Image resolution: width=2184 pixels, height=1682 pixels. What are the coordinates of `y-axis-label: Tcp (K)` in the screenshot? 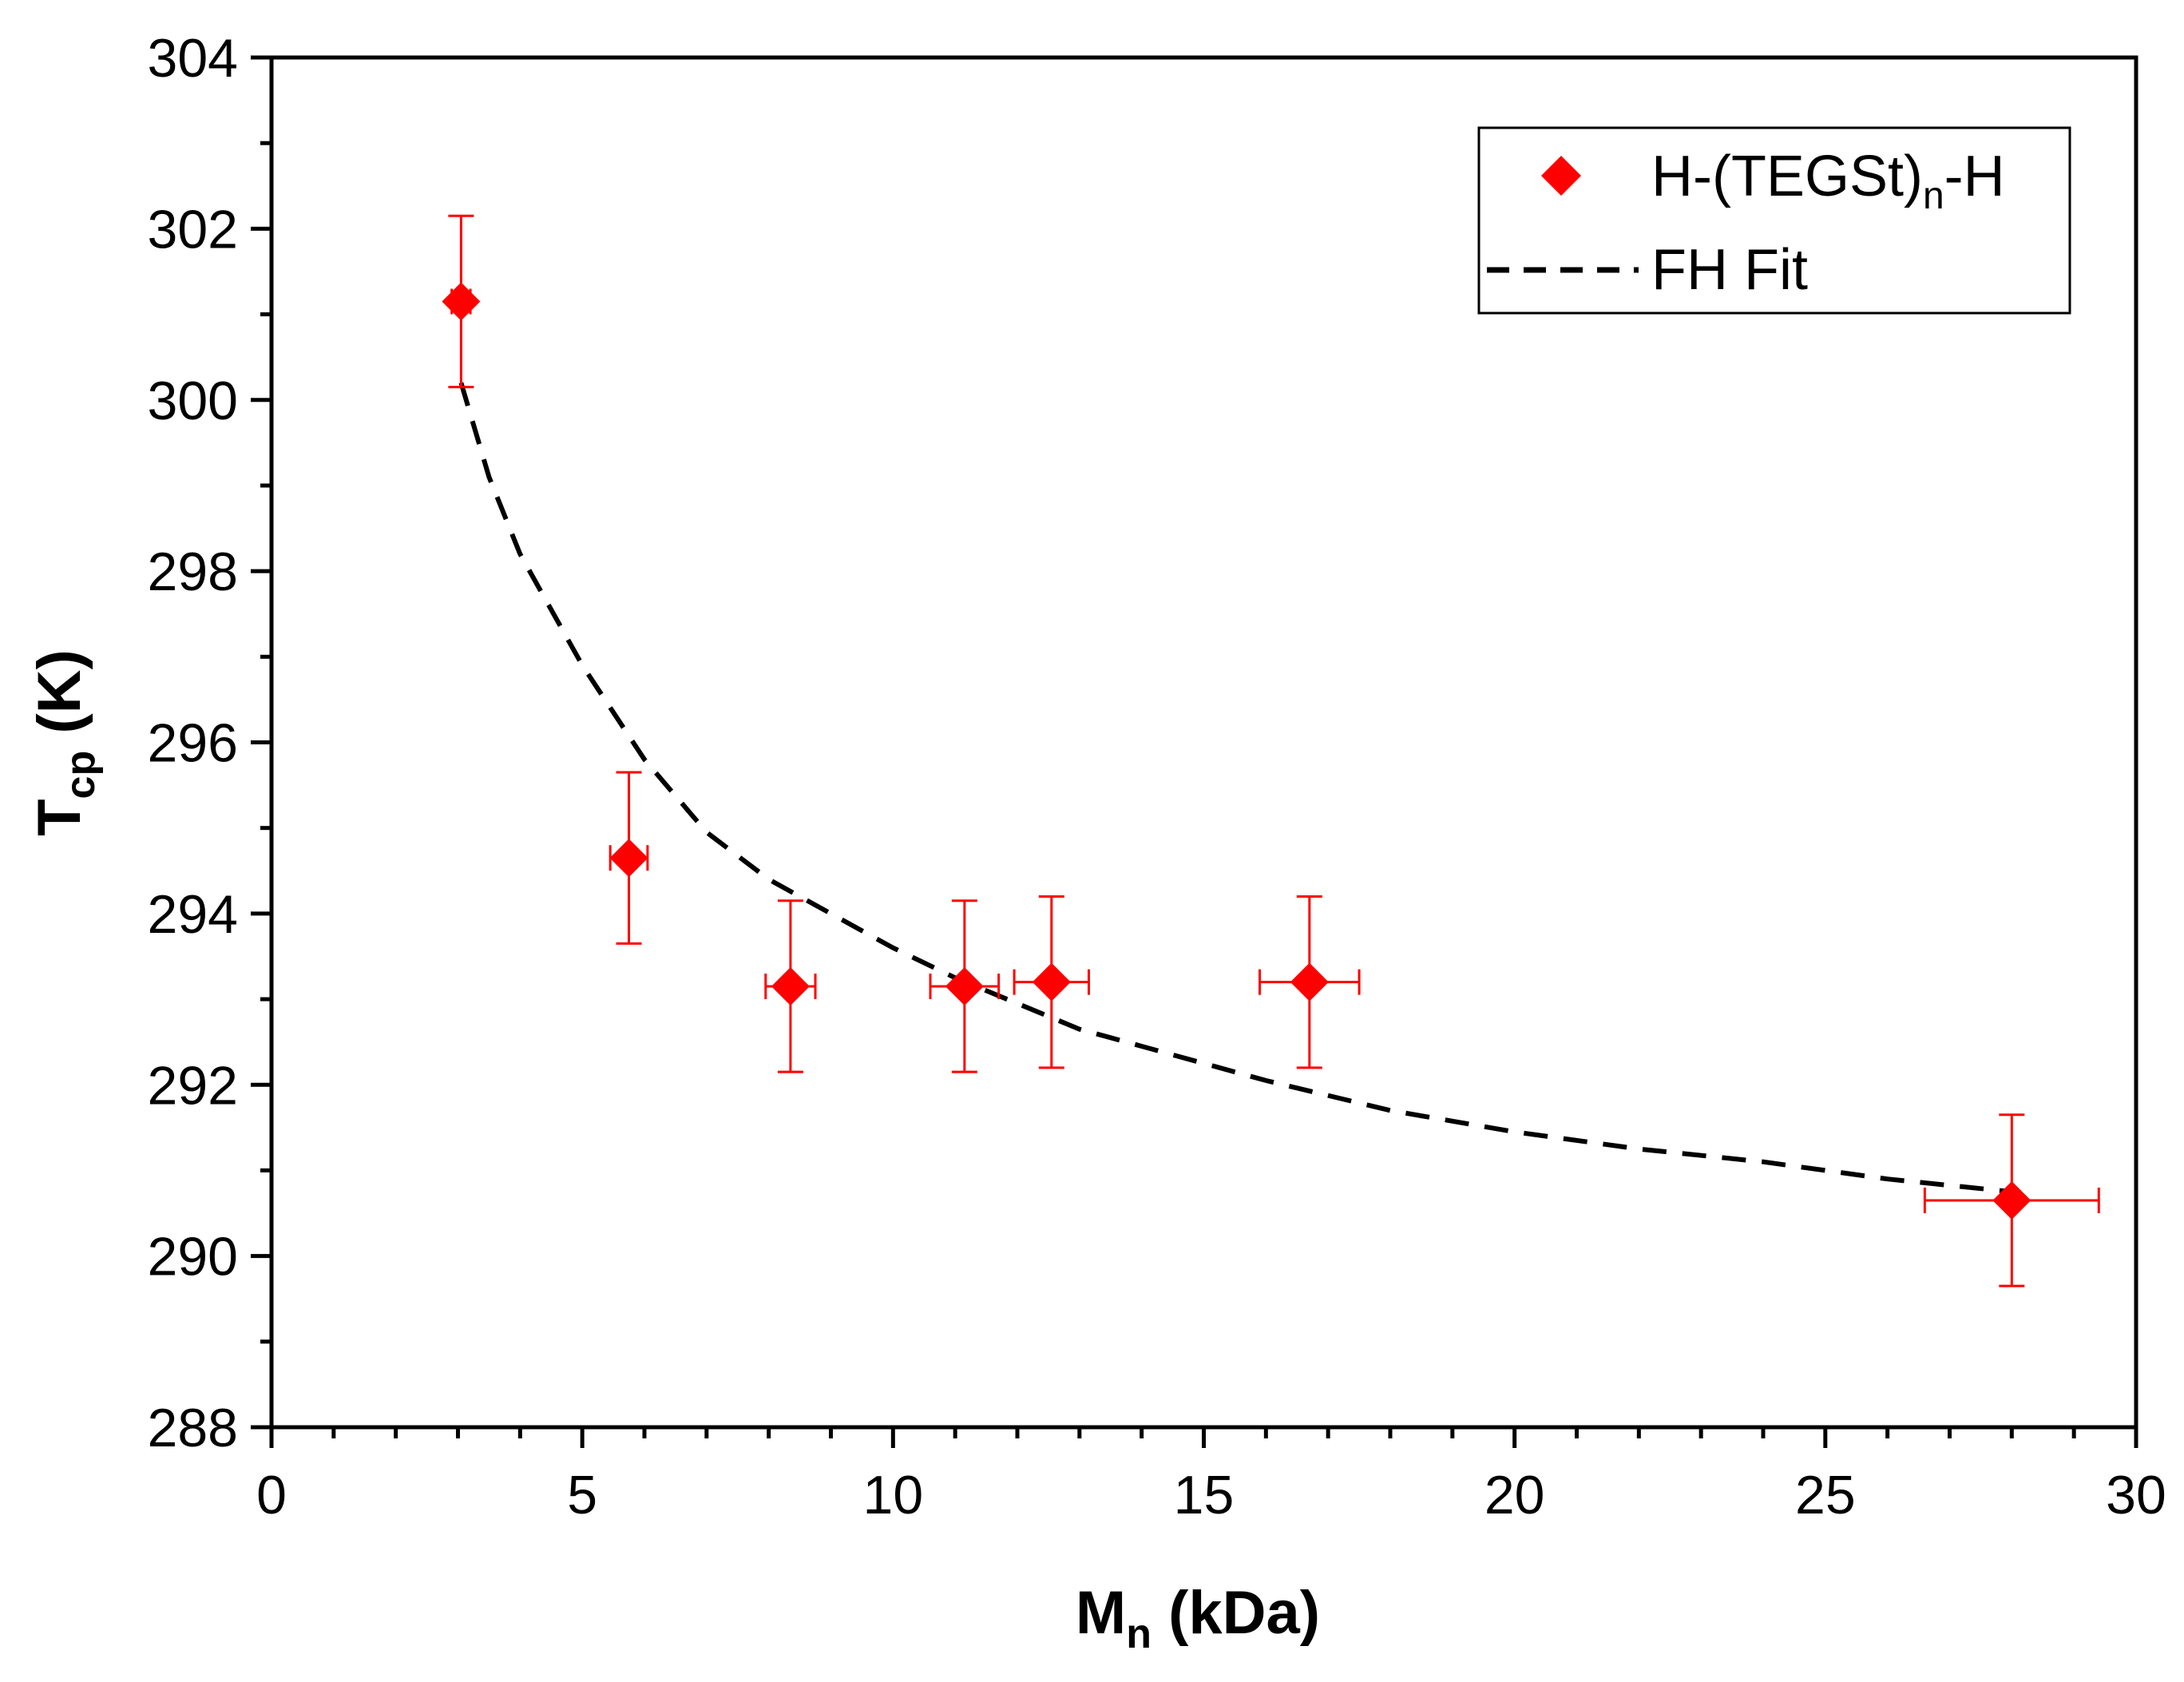 It's located at (65, 742).